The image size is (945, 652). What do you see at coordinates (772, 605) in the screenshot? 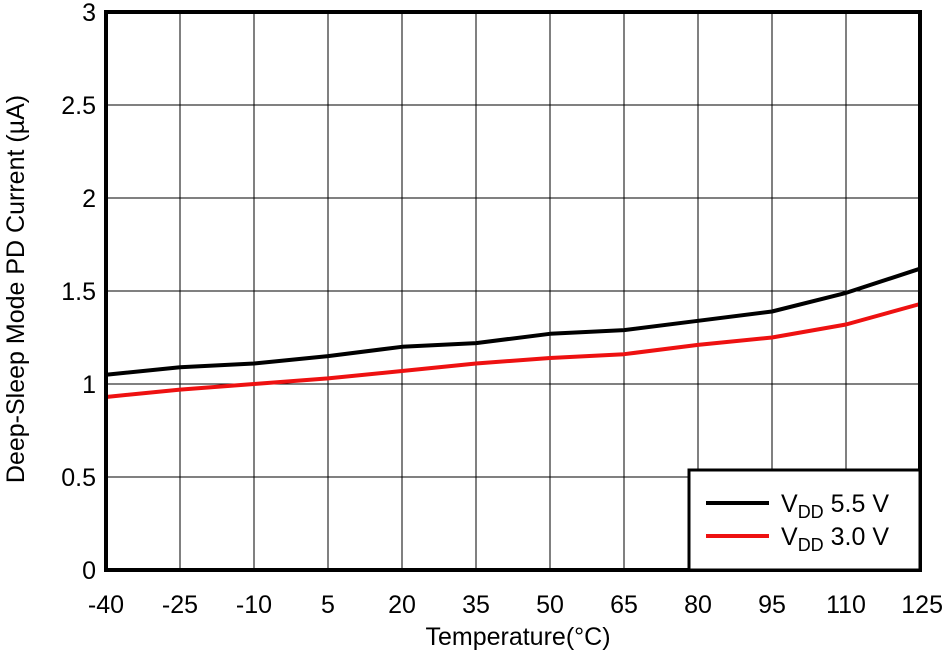
I see `x-tick-label: 95` at bounding box center [772, 605].